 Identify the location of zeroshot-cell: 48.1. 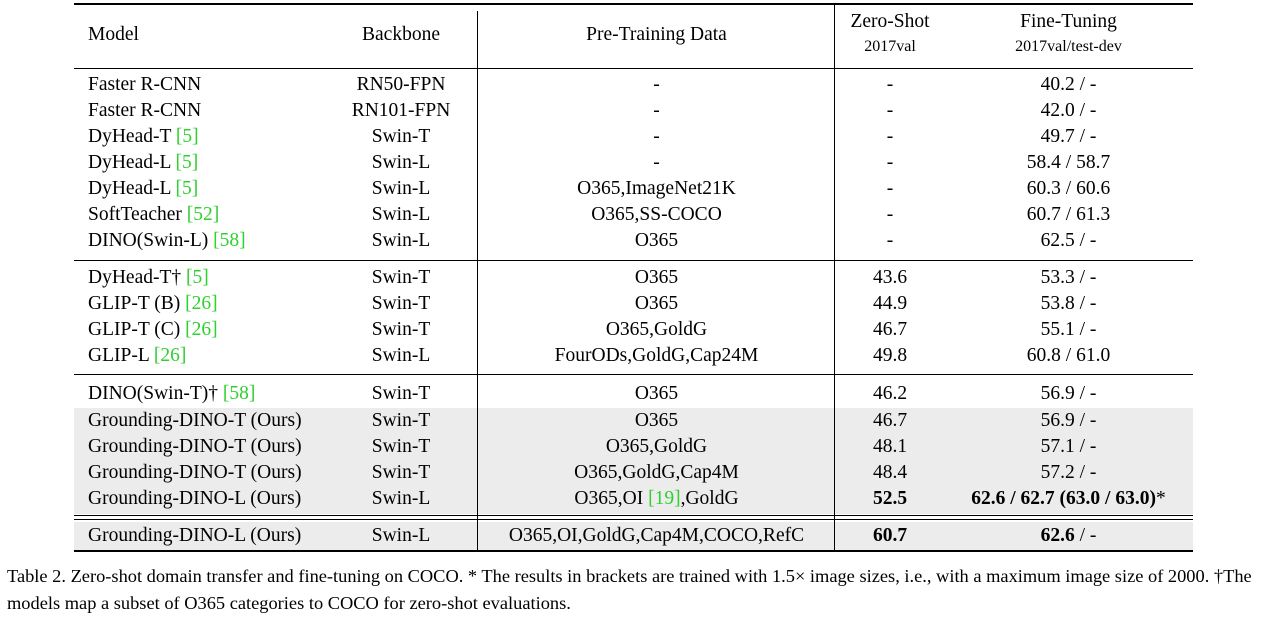
(890, 447).